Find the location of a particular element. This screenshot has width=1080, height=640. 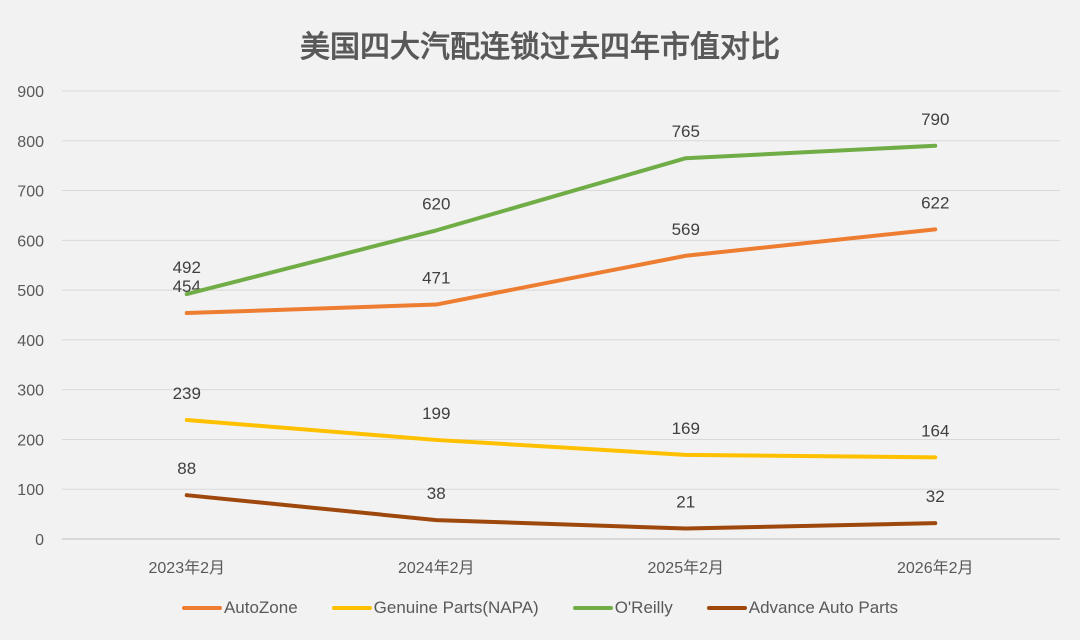

data-label: 765 is located at coordinates (686, 131).